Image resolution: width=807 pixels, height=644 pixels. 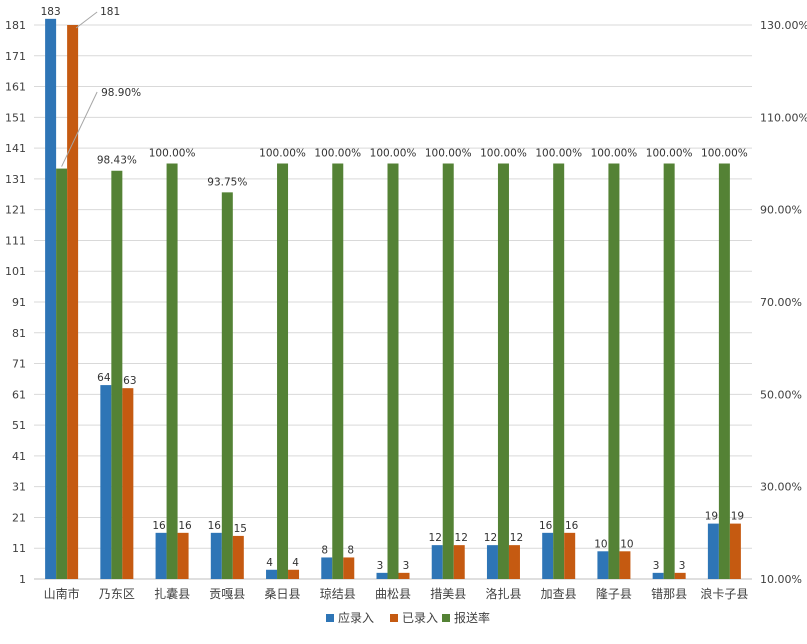 What do you see at coordinates (117, 161) in the screenshot?
I see `data-label: 98.43%` at bounding box center [117, 161].